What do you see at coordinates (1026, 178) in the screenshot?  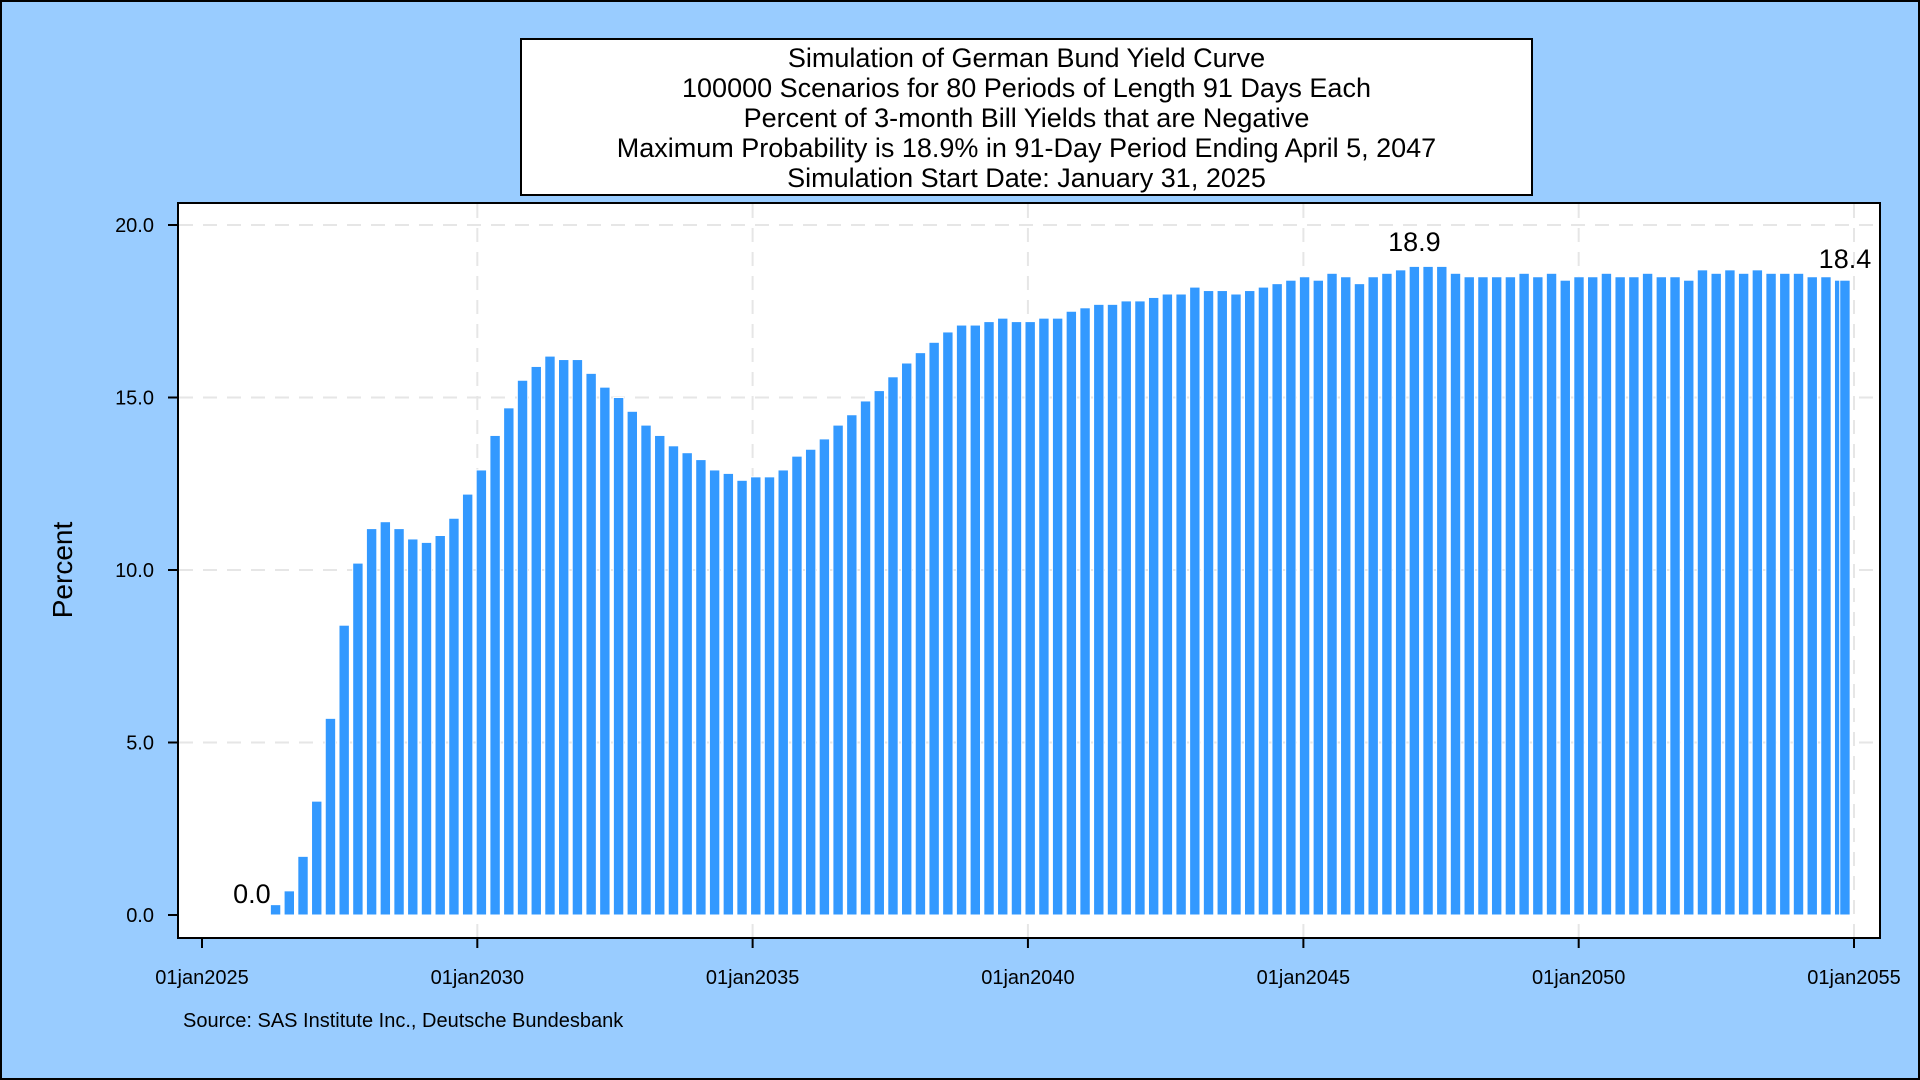 I see `chart-title-line-5: Simulation Start Date: January 31, 2025` at bounding box center [1026, 178].